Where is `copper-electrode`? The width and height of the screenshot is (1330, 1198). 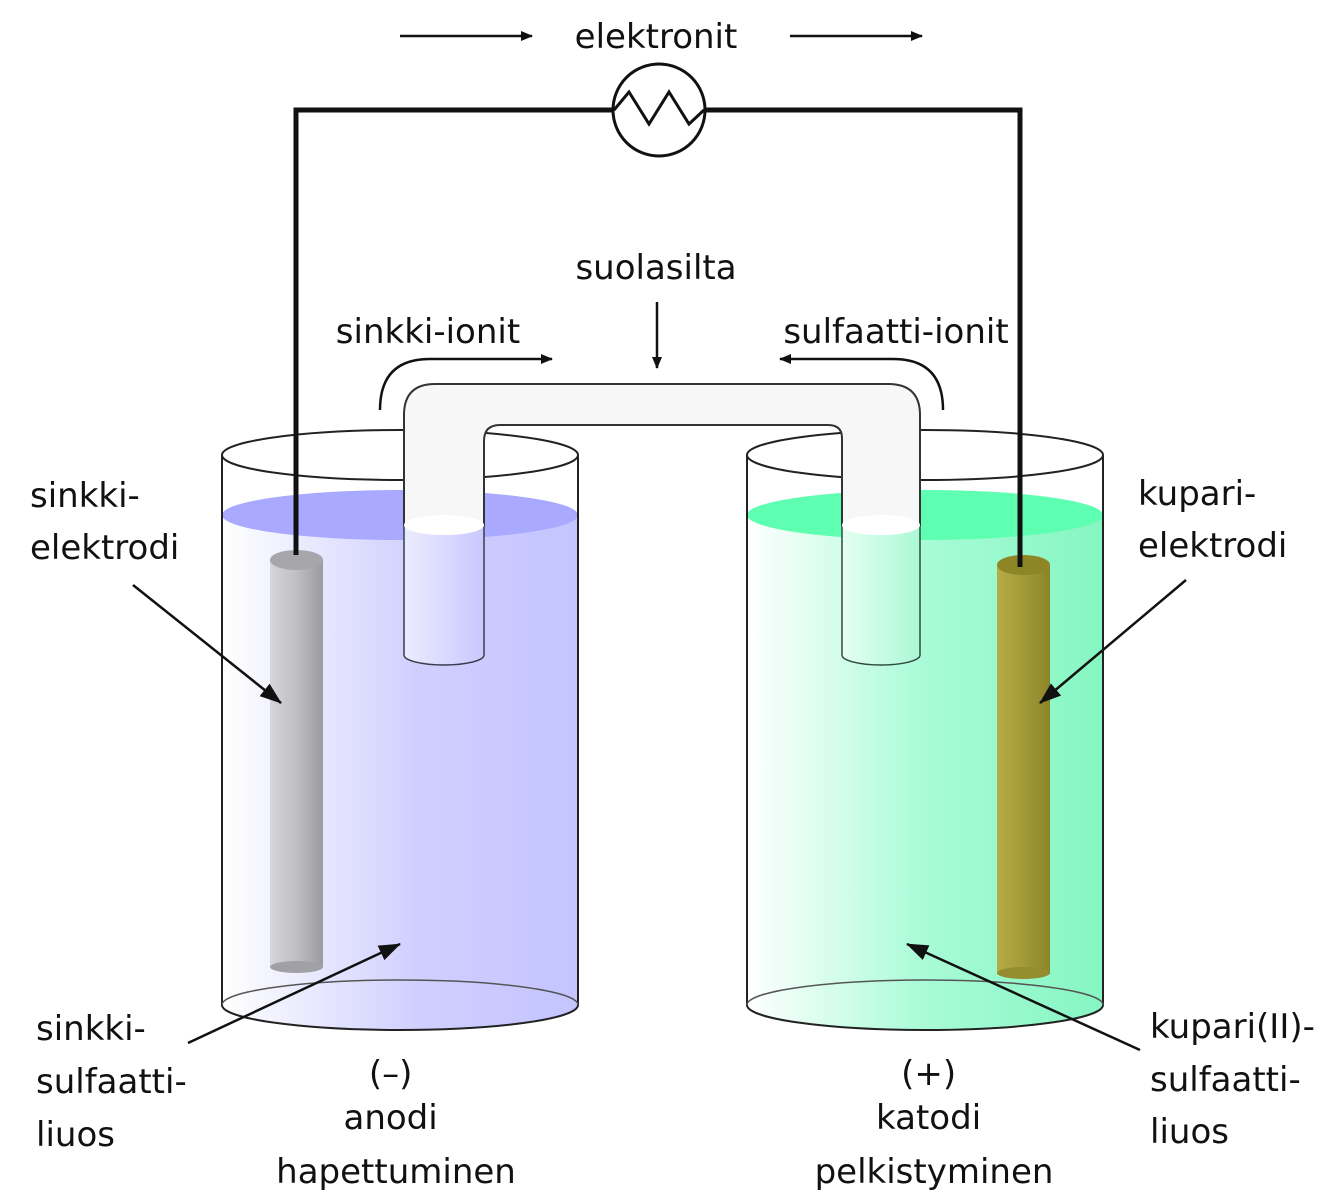
copper-electrode is located at coordinates (1023, 769).